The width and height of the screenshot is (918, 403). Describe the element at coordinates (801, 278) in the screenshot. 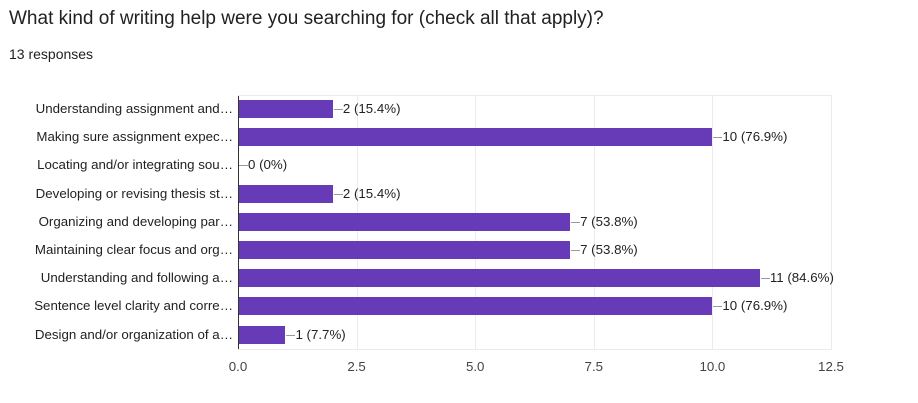

I see `value-label: 11 (84.6%)` at that location.